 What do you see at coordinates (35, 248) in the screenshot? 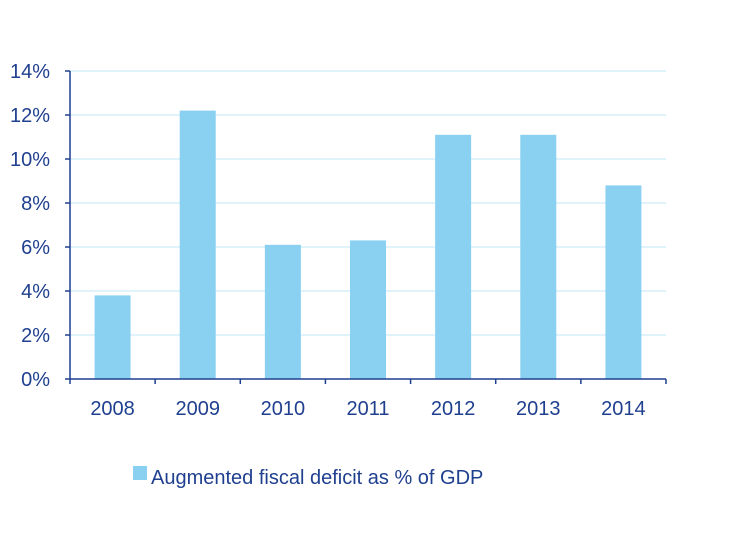
I see `y-tick-label: 6%` at bounding box center [35, 248].